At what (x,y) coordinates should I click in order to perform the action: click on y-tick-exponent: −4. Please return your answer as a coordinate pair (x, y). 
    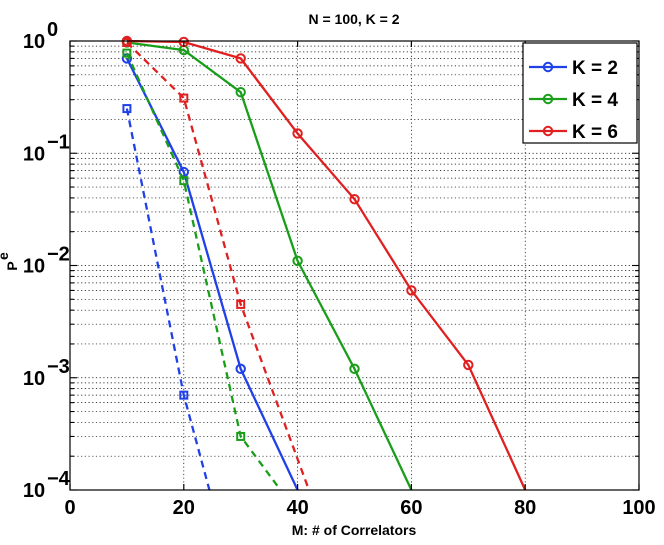
    Looking at the image, I should click on (59, 479).